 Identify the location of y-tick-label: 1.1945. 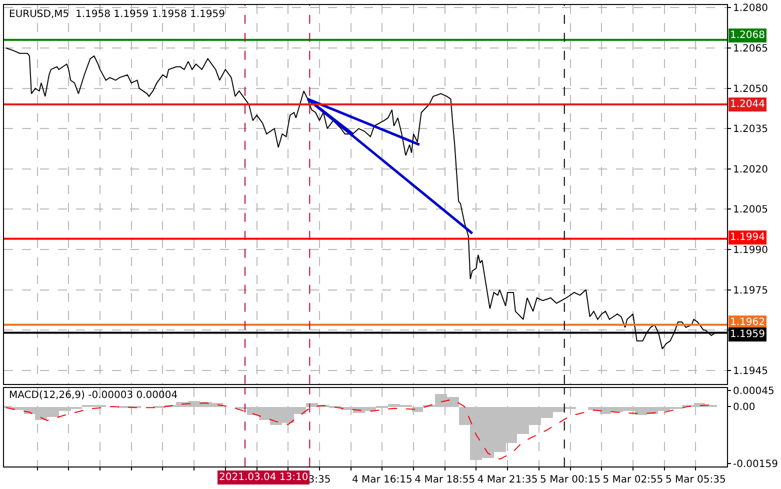
(750, 371).